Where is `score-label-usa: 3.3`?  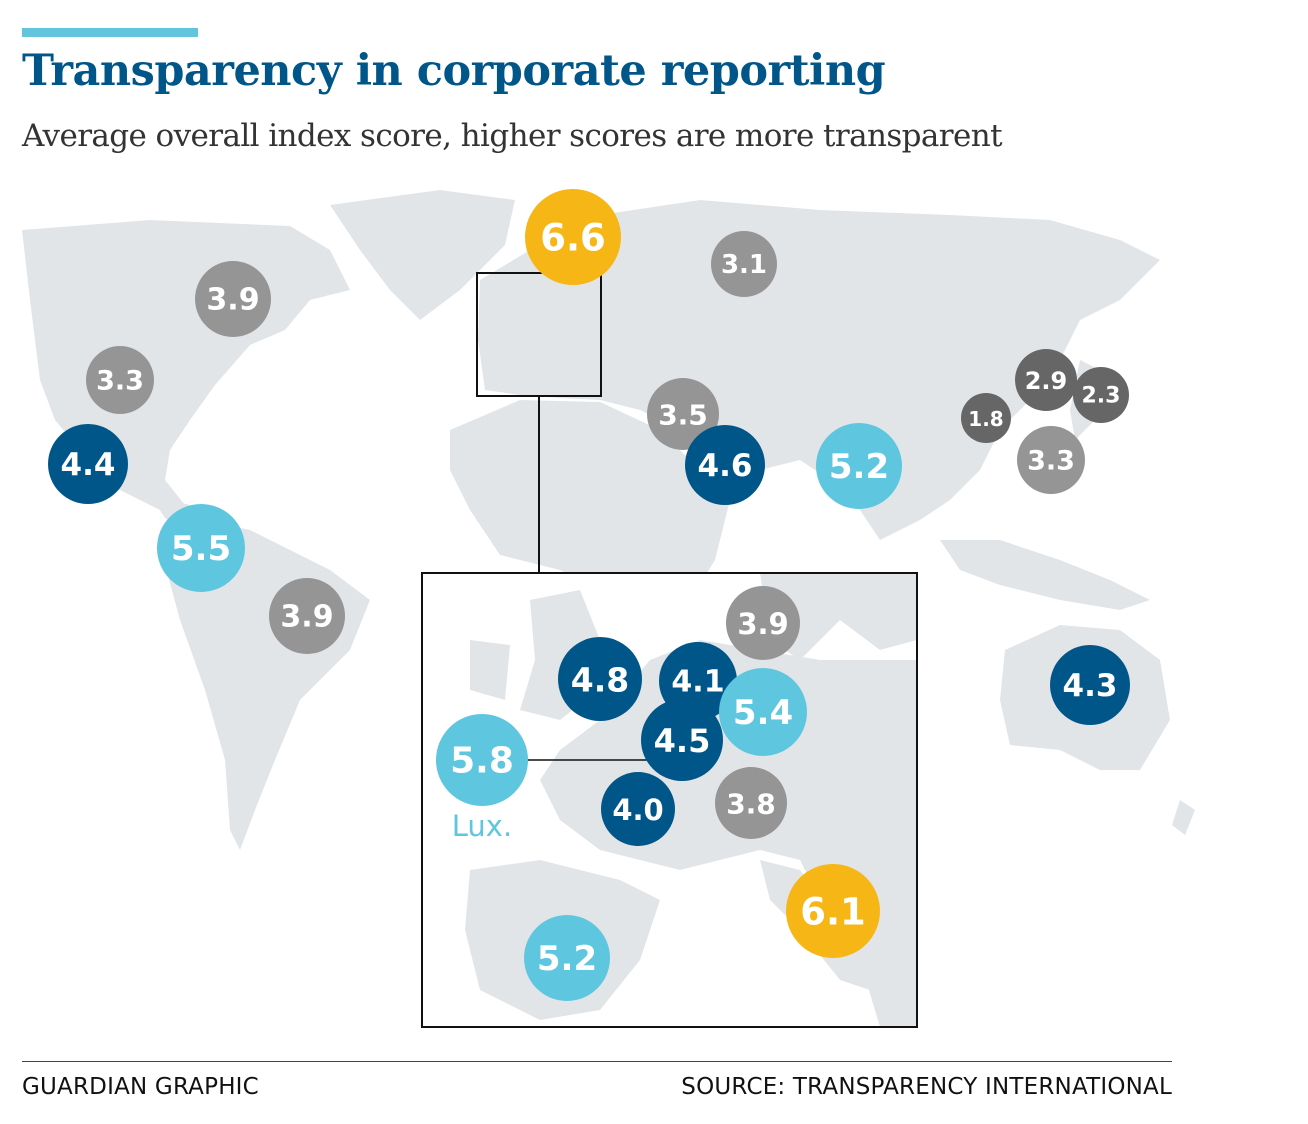 score-label-usa: 3.3 is located at coordinates (120, 381).